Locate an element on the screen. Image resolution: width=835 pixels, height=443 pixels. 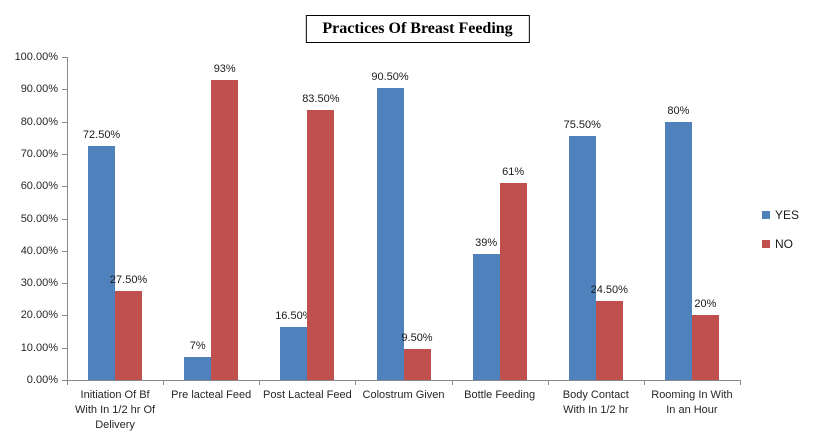
category-label: Bottle Feeding is located at coordinates (500, 395).